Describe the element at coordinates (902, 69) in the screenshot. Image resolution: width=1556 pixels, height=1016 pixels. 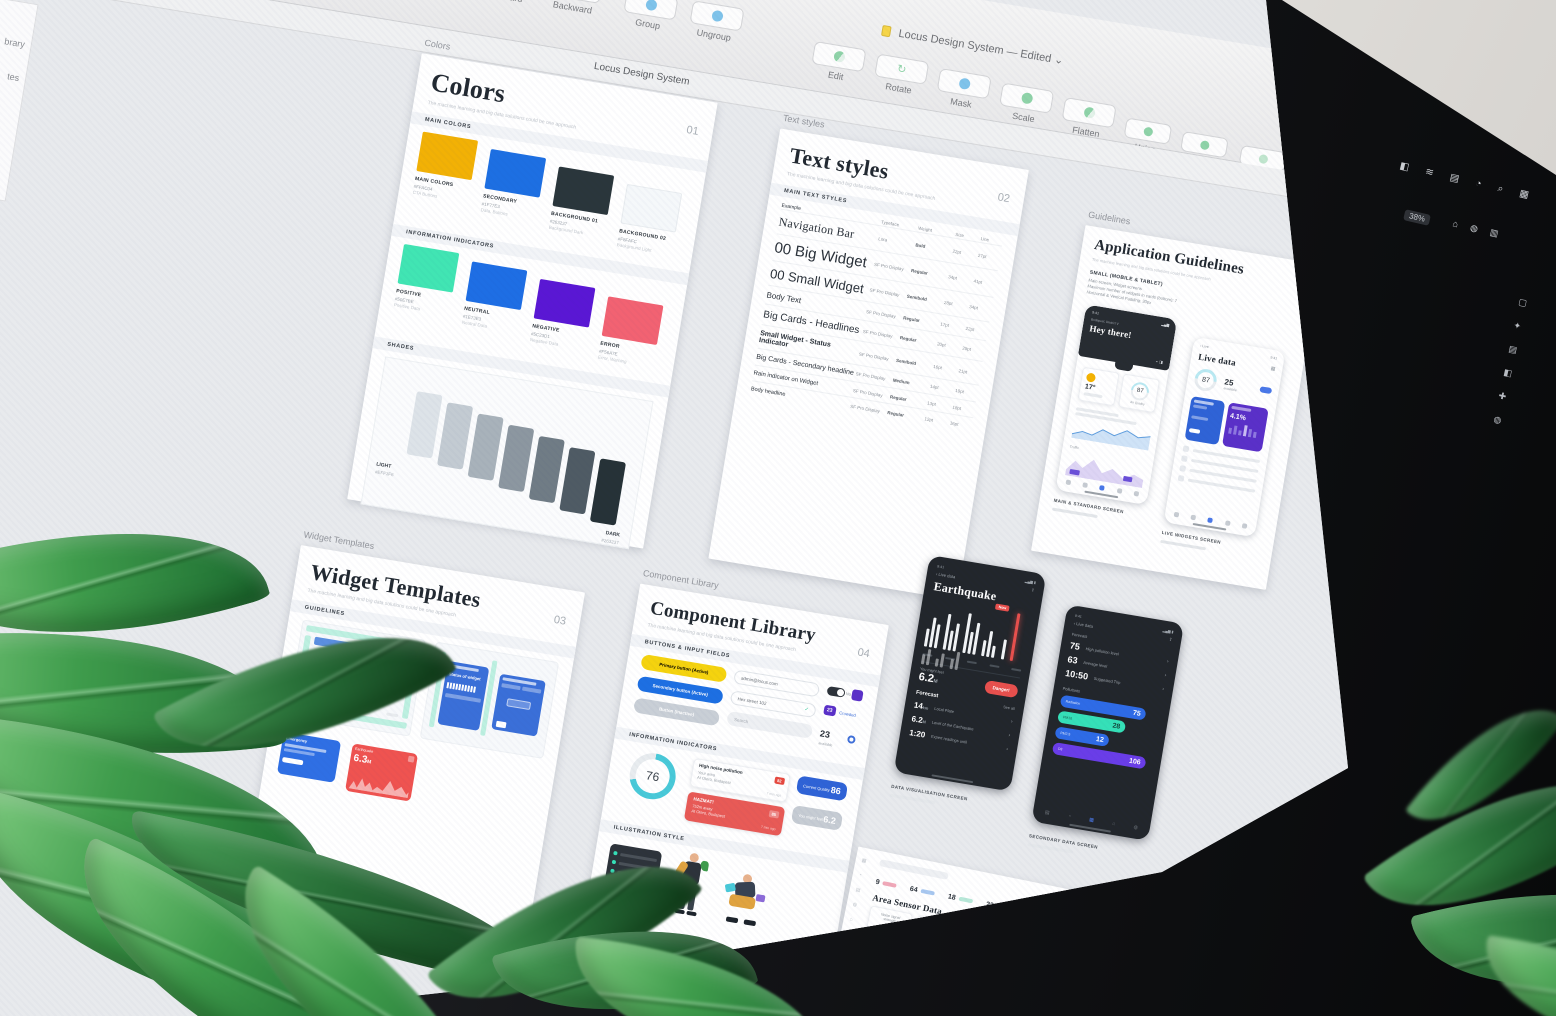
I see `rotate-icon: ↻` at that location.